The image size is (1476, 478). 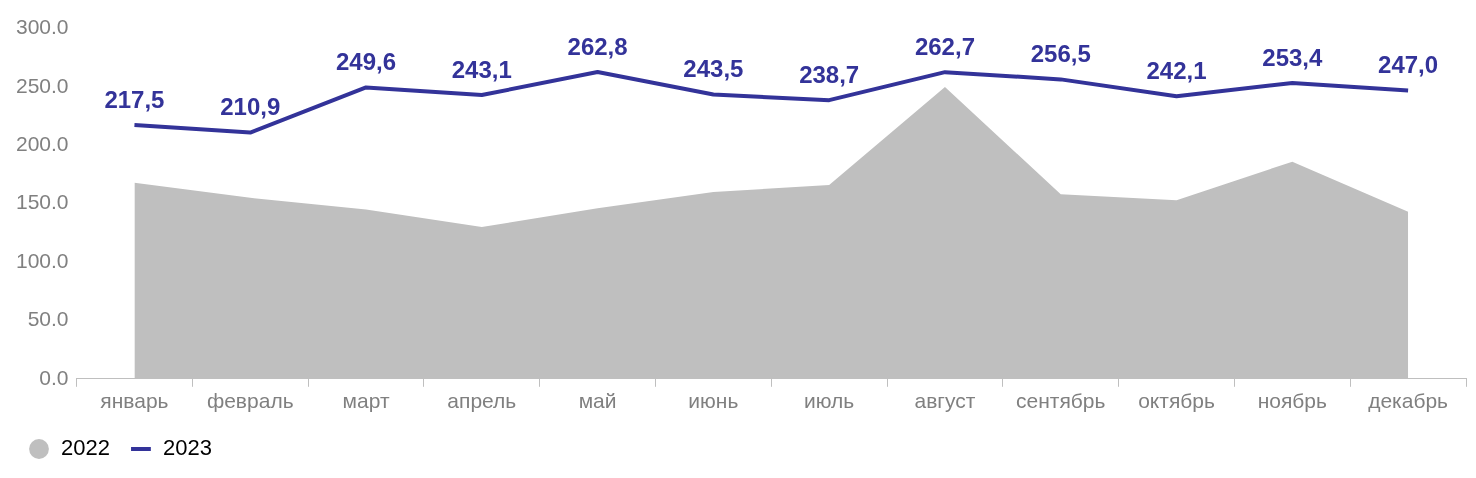 What do you see at coordinates (713, 401) in the screenshot?
I see `x-tick-label: июнь` at bounding box center [713, 401].